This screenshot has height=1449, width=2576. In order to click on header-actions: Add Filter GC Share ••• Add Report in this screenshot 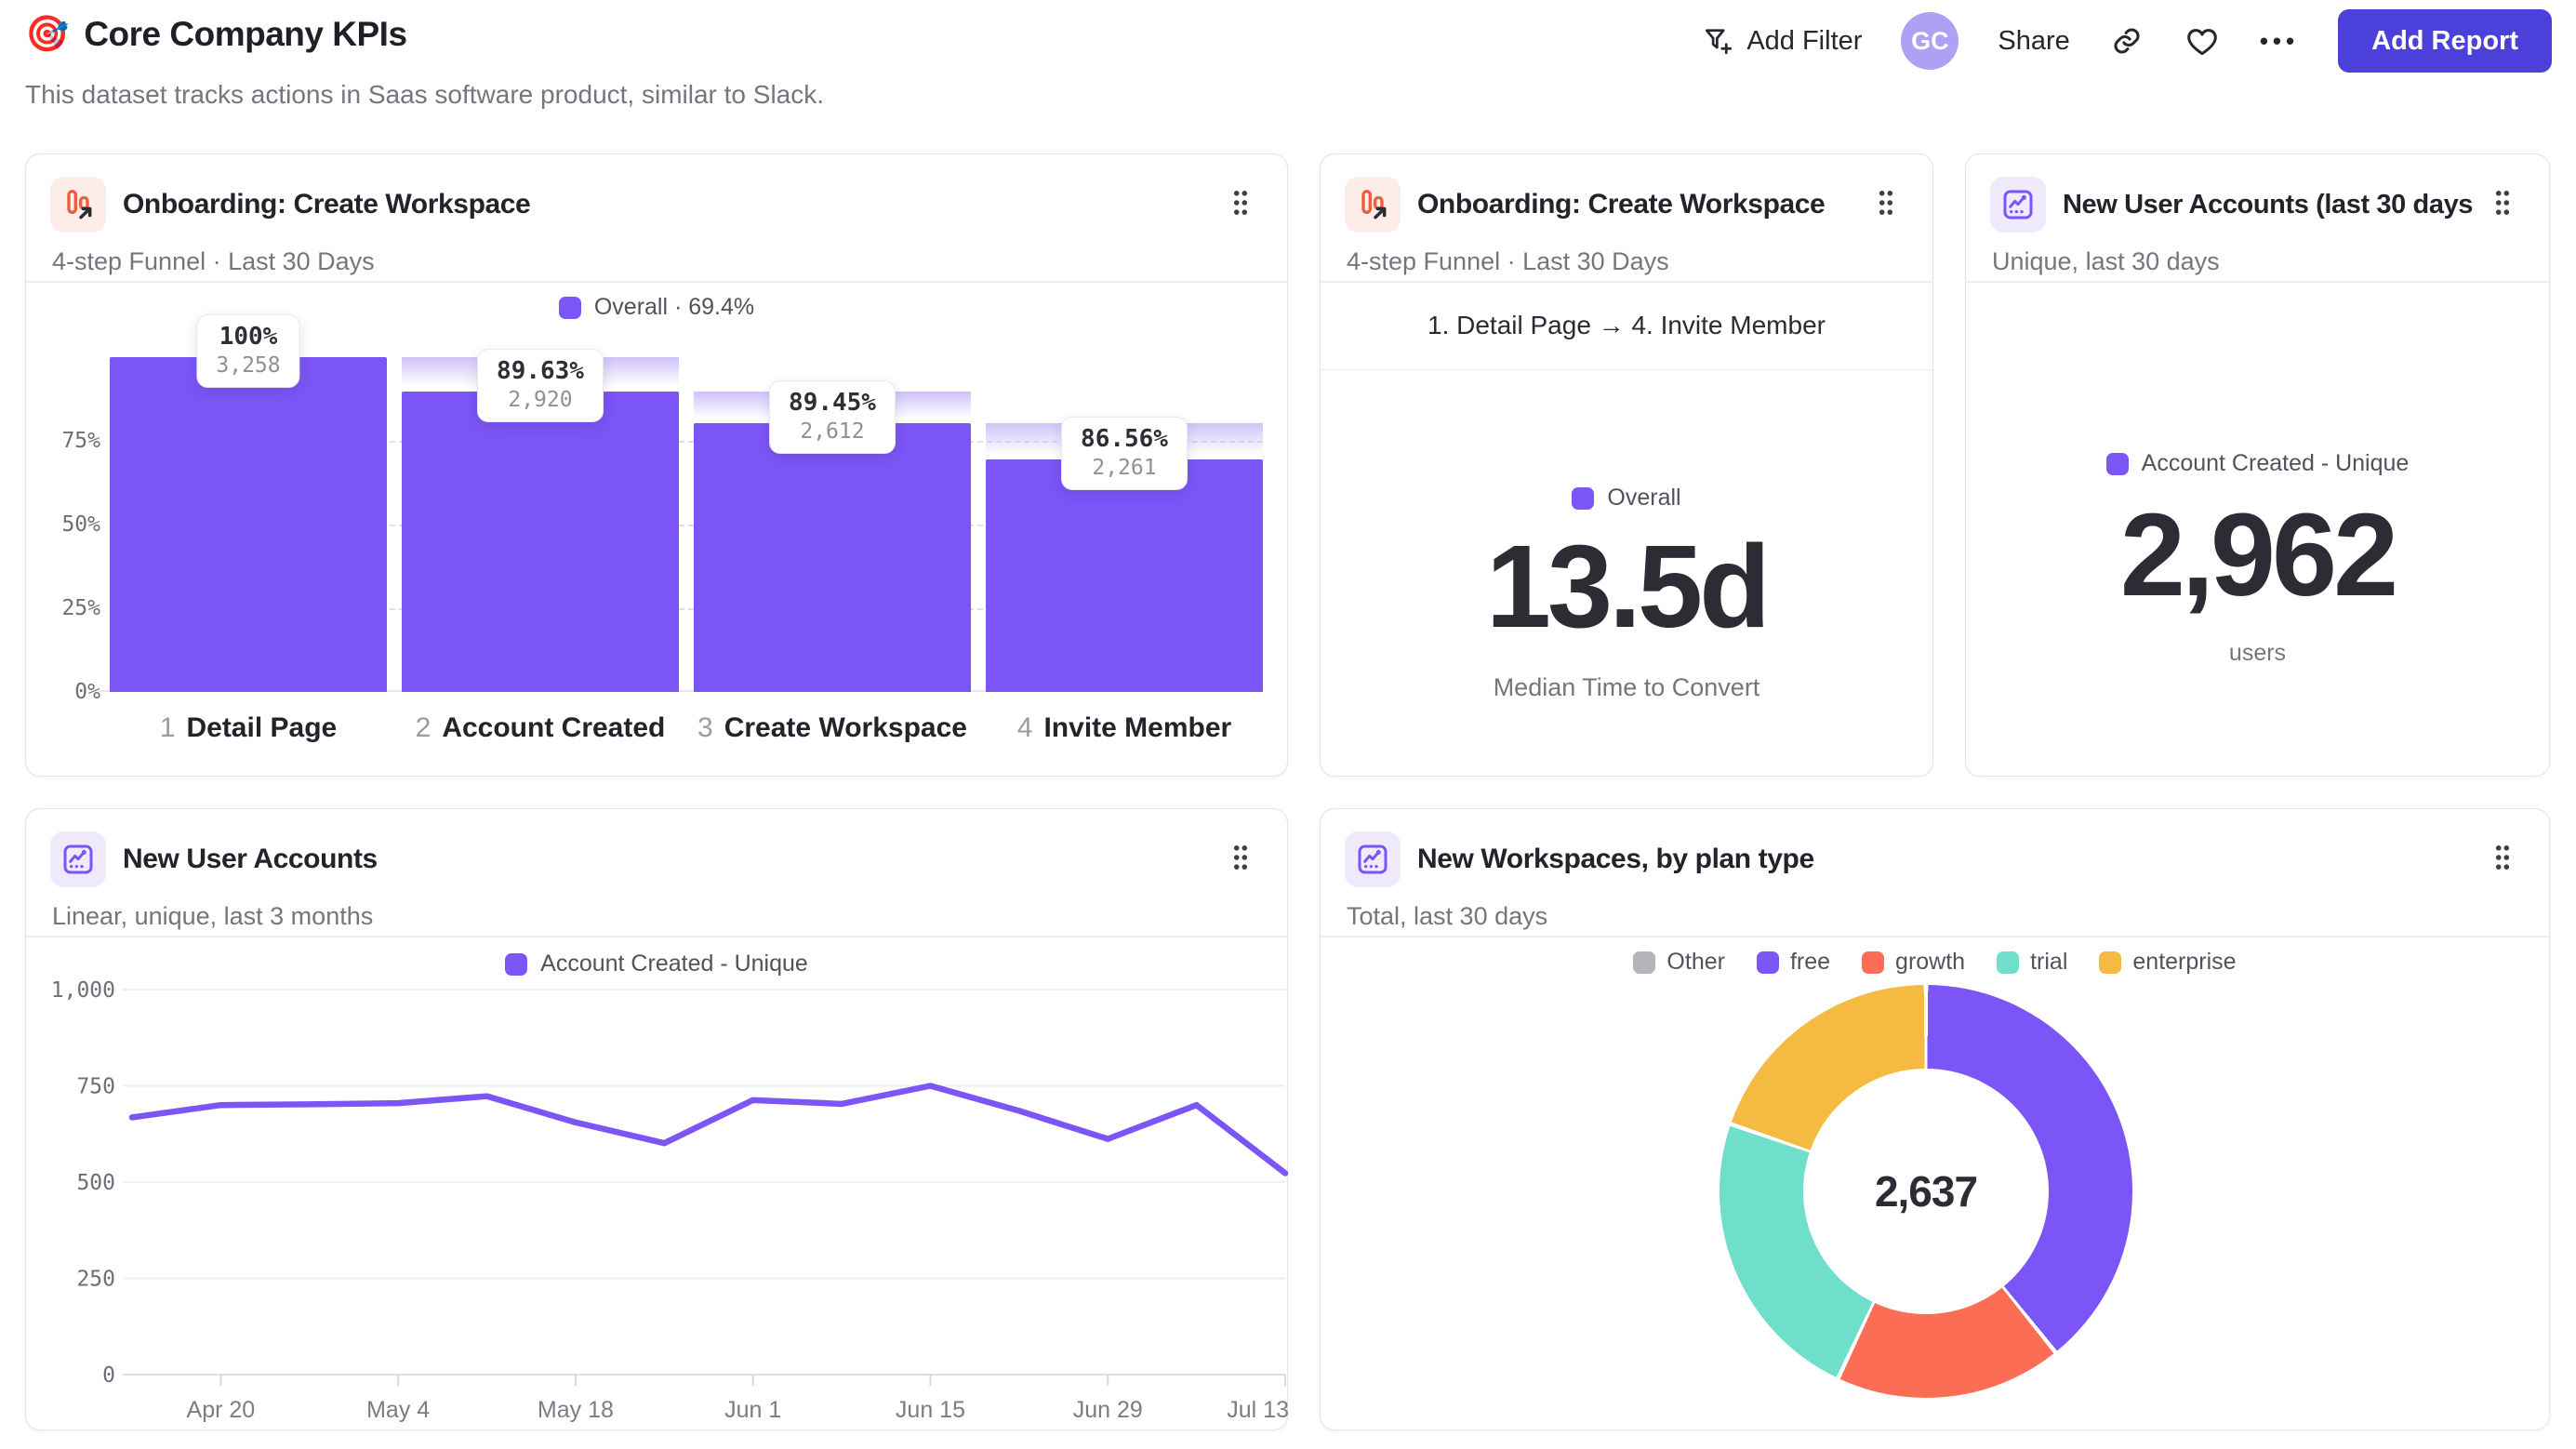, I will do `click(2127, 40)`.